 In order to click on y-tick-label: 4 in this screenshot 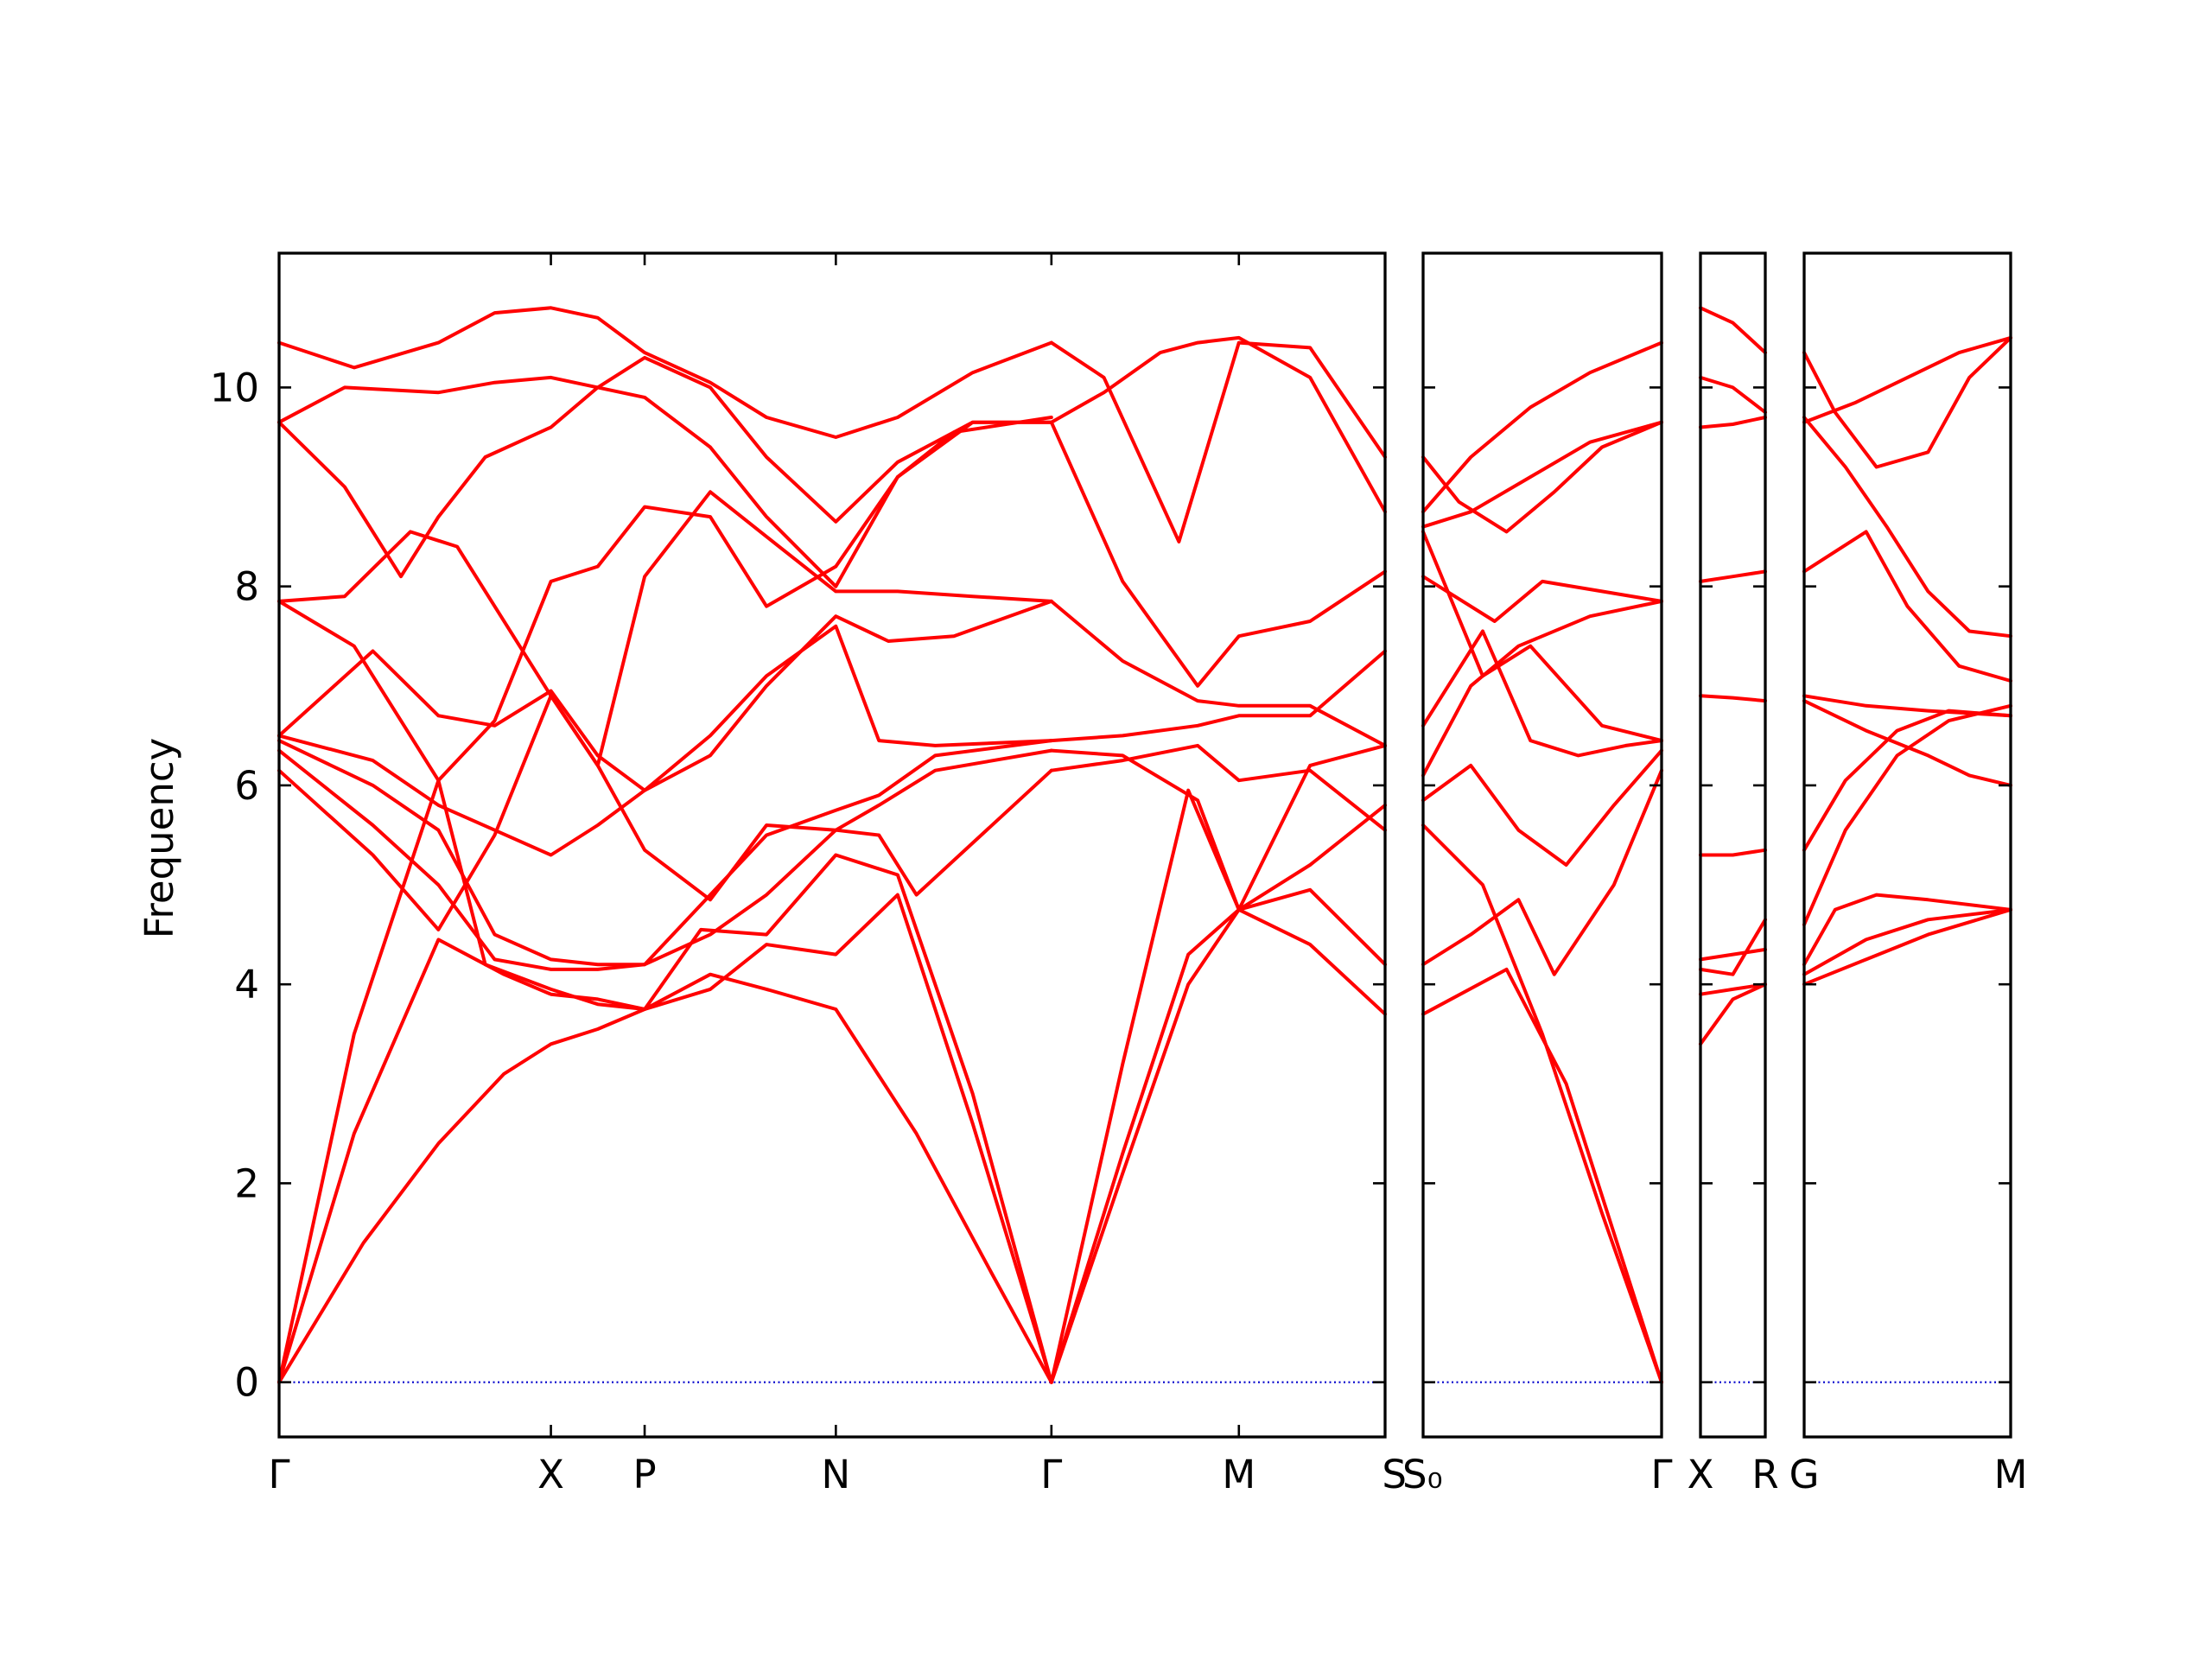, I will do `click(246, 984)`.